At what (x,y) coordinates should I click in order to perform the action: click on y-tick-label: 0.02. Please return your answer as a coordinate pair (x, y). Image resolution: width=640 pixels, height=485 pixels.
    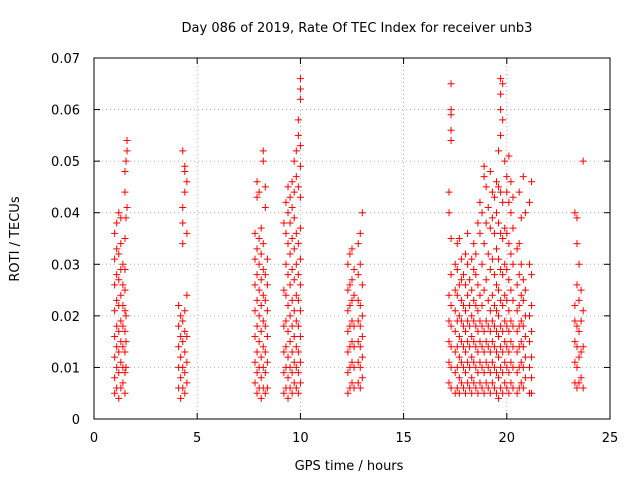
    Looking at the image, I should click on (65, 317).